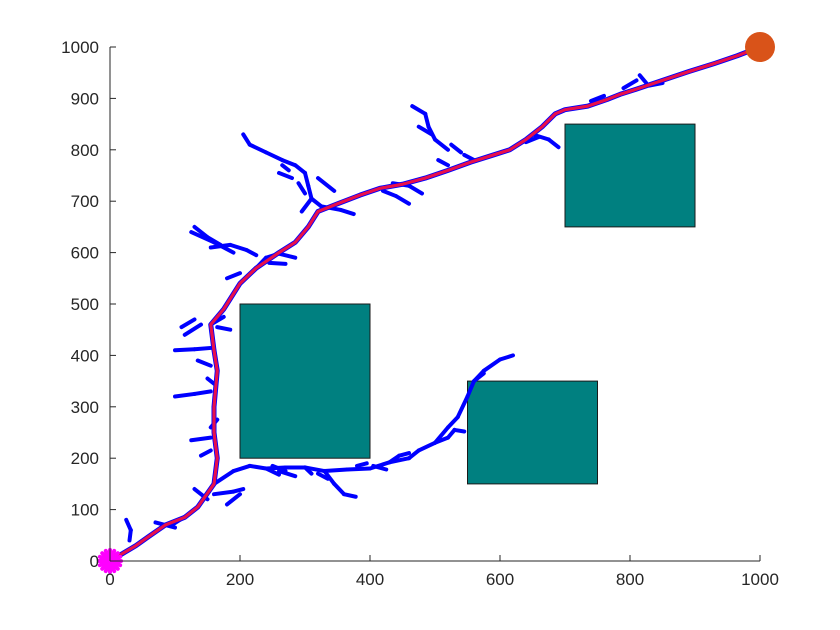  Describe the element at coordinates (760, 47) in the screenshot. I see `goal-marker` at that location.